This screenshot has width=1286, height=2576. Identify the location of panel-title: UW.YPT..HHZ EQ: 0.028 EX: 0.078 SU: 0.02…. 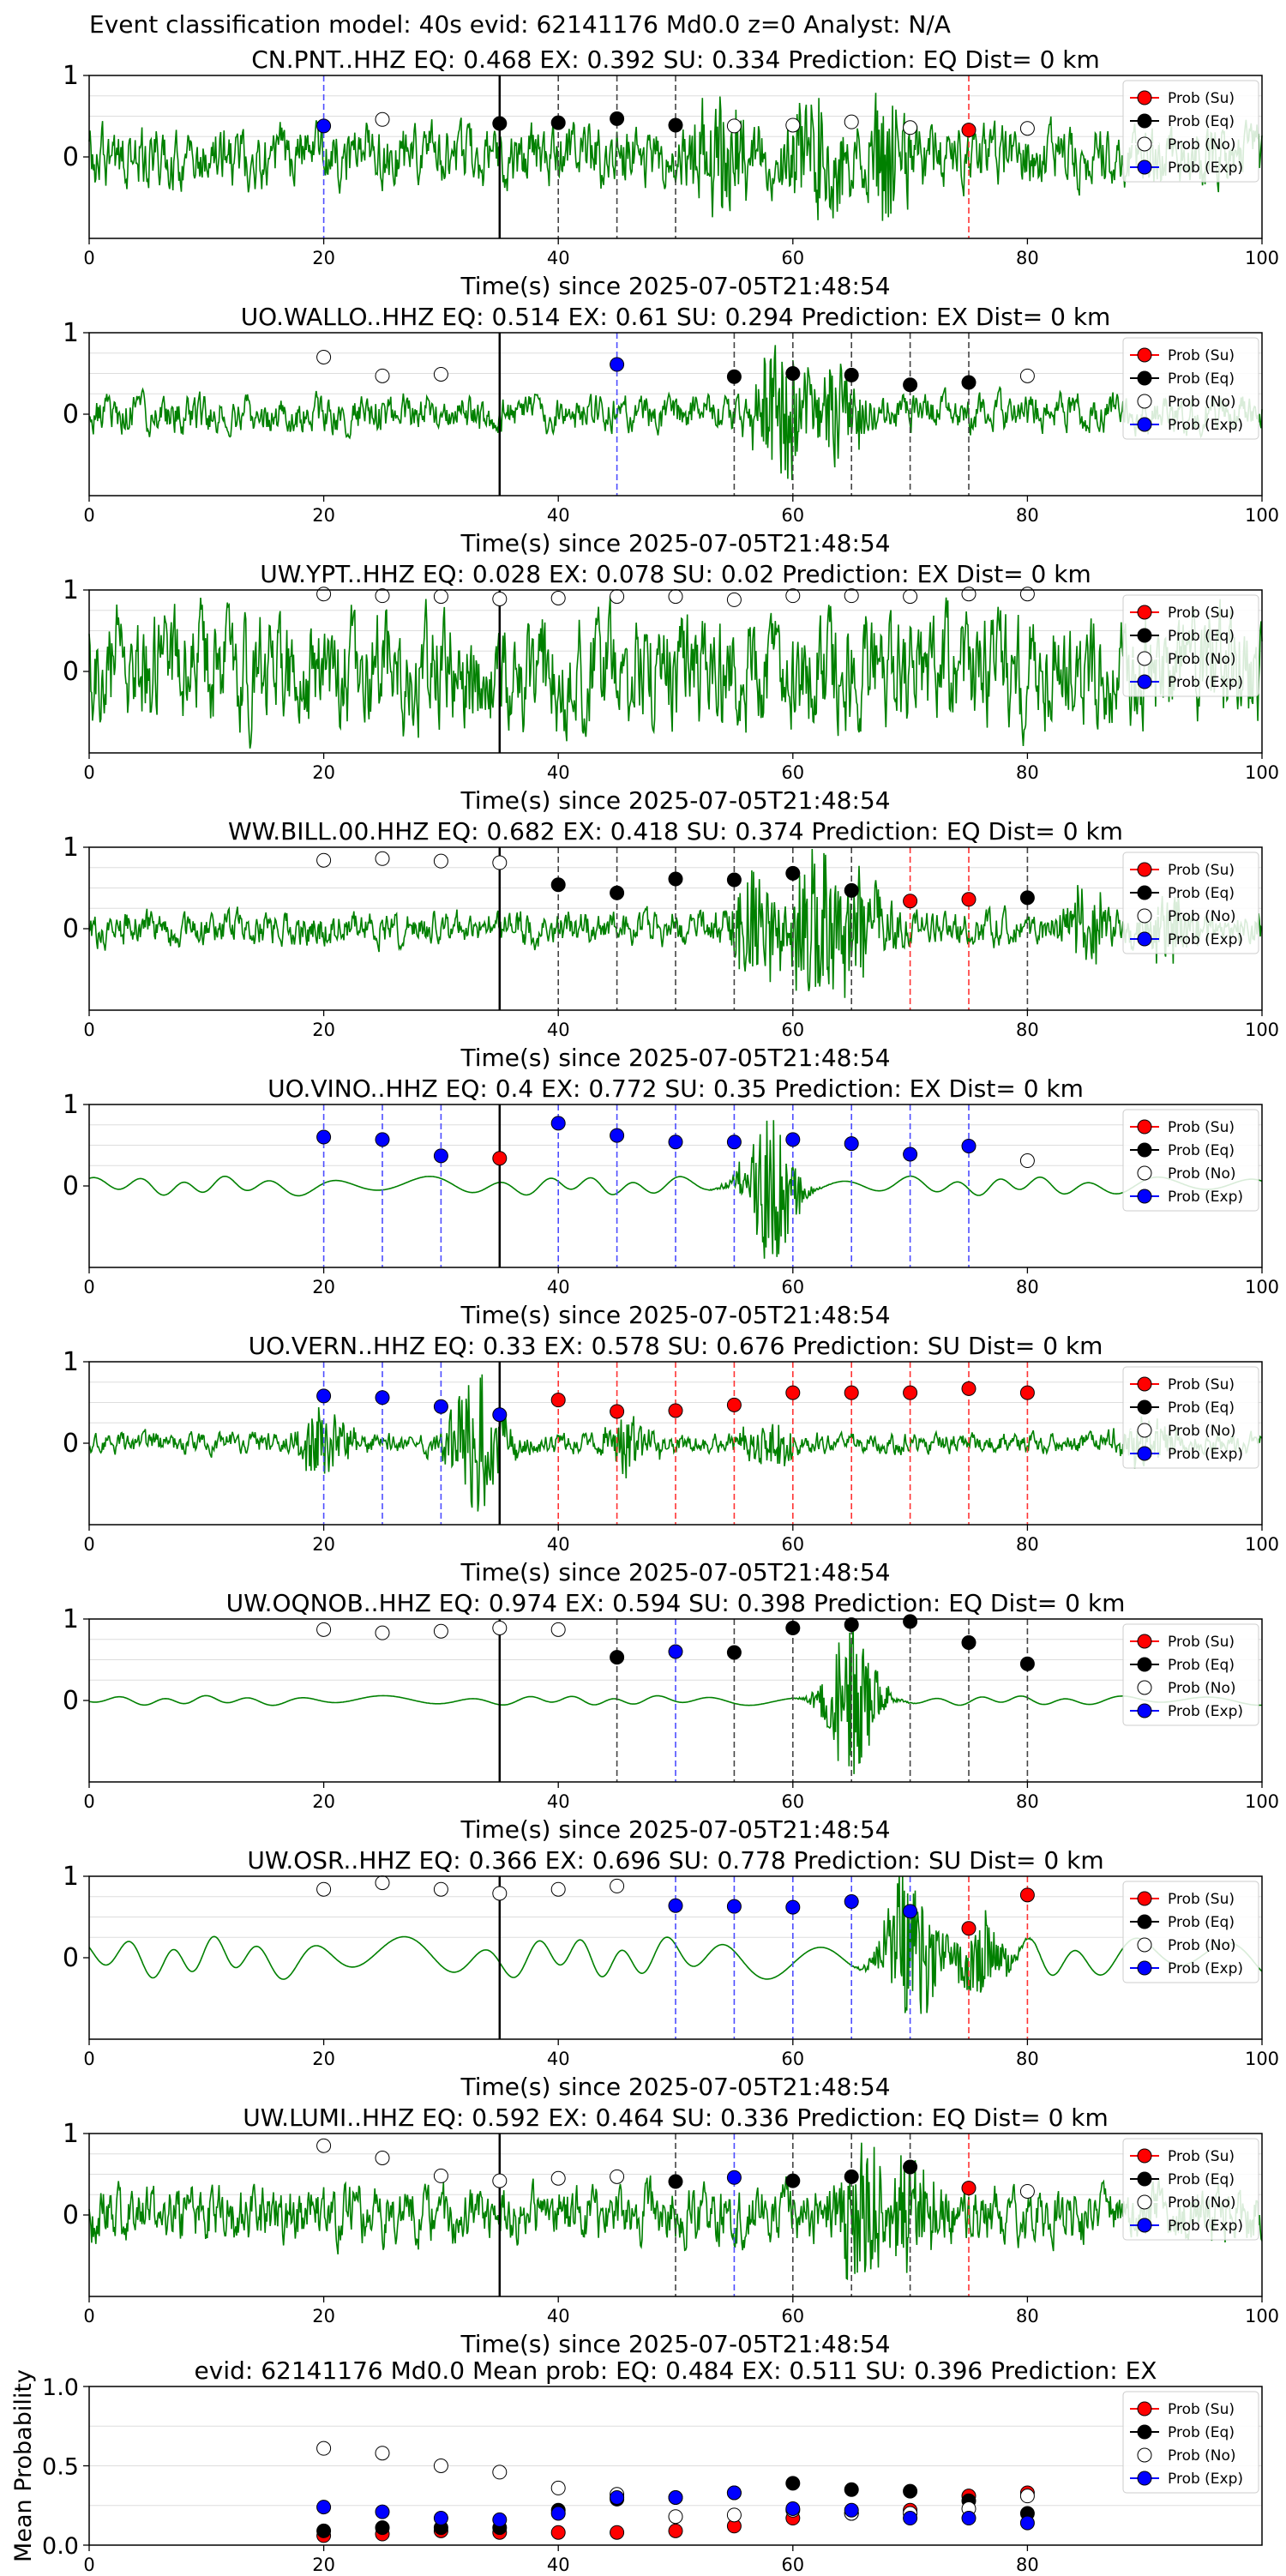
(675, 574).